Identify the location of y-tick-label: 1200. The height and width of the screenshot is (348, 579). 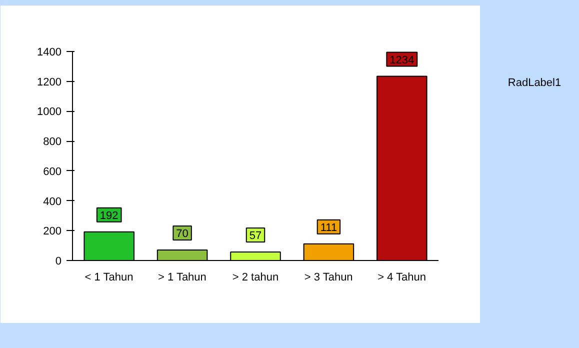
(49, 82).